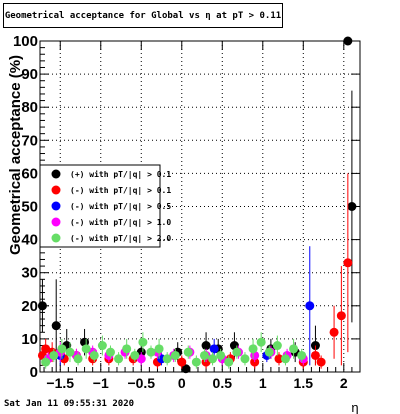 Image resolution: width=400 pixels, height=414 pixels. What do you see at coordinates (120, 206) in the screenshot?
I see `legend-label: (-) with pT/|q| > 0.5` at bounding box center [120, 206].